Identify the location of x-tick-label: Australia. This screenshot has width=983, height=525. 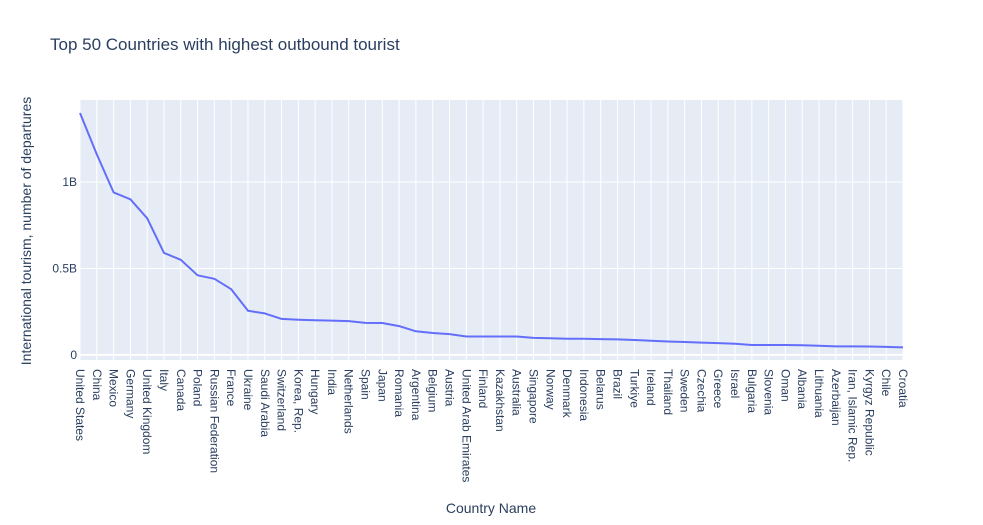
(517, 392).